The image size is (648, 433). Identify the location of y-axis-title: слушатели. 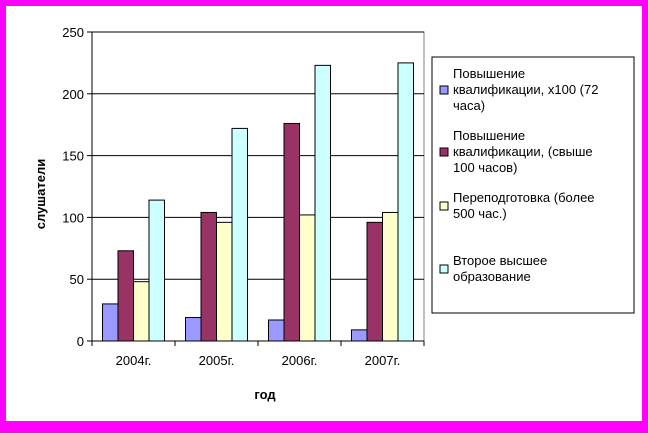
(40, 194).